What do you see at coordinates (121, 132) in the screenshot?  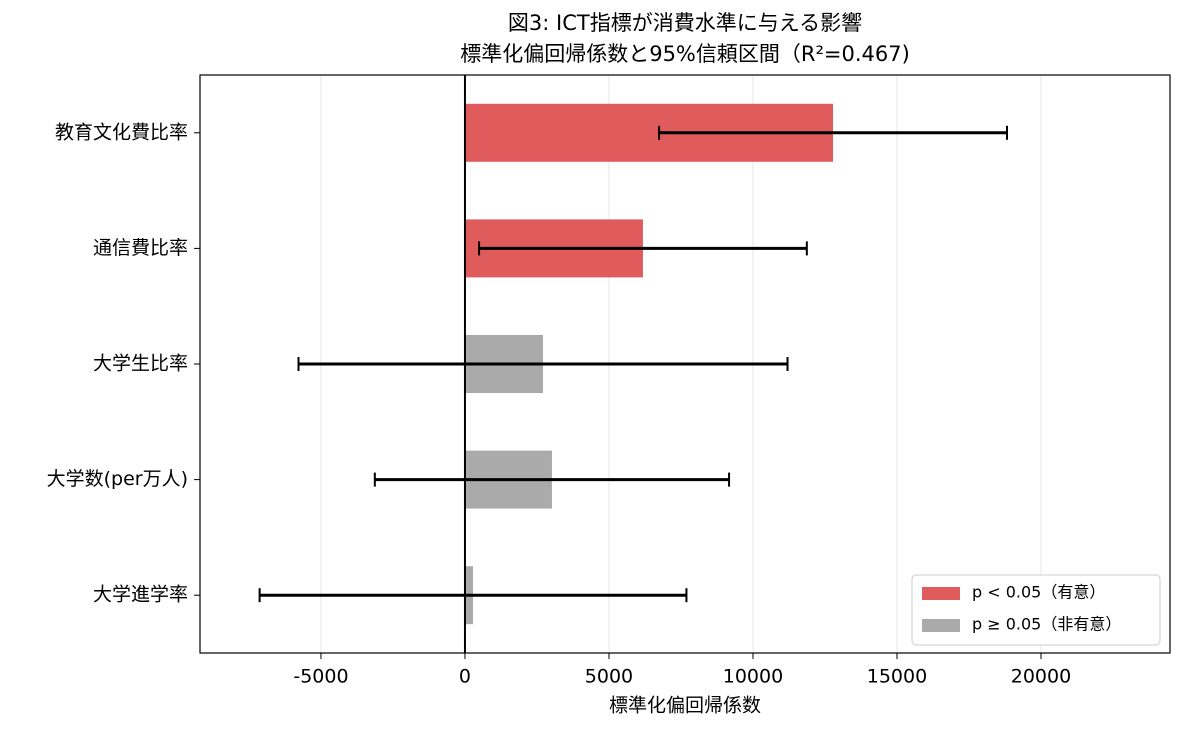 I see `y-tick-label: 教育文化費比率` at bounding box center [121, 132].